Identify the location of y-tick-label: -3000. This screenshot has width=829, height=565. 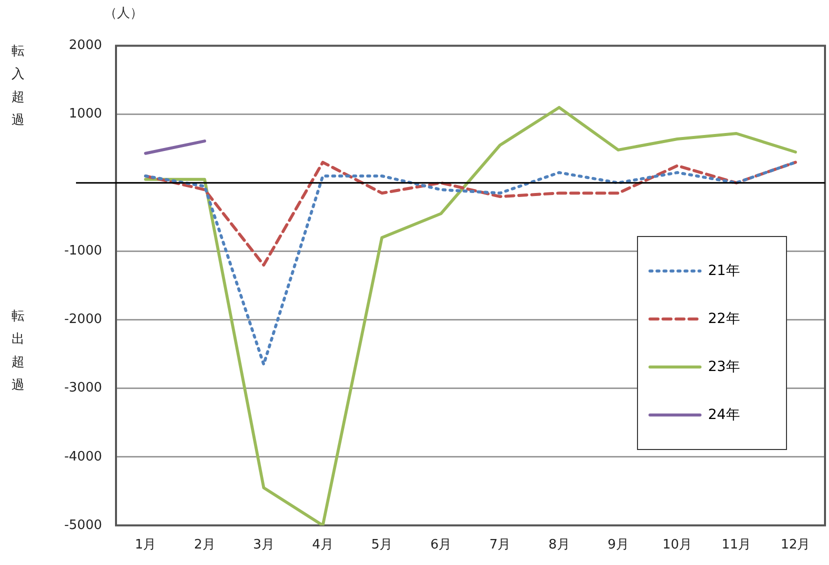
(83, 388).